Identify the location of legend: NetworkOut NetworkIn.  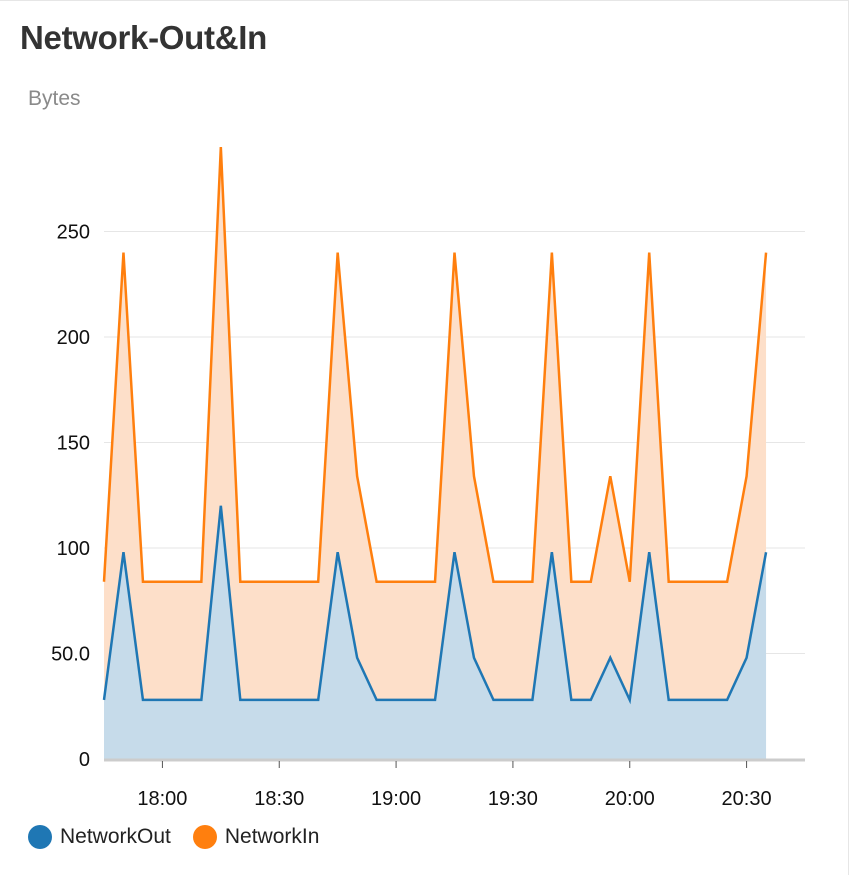
(184, 837).